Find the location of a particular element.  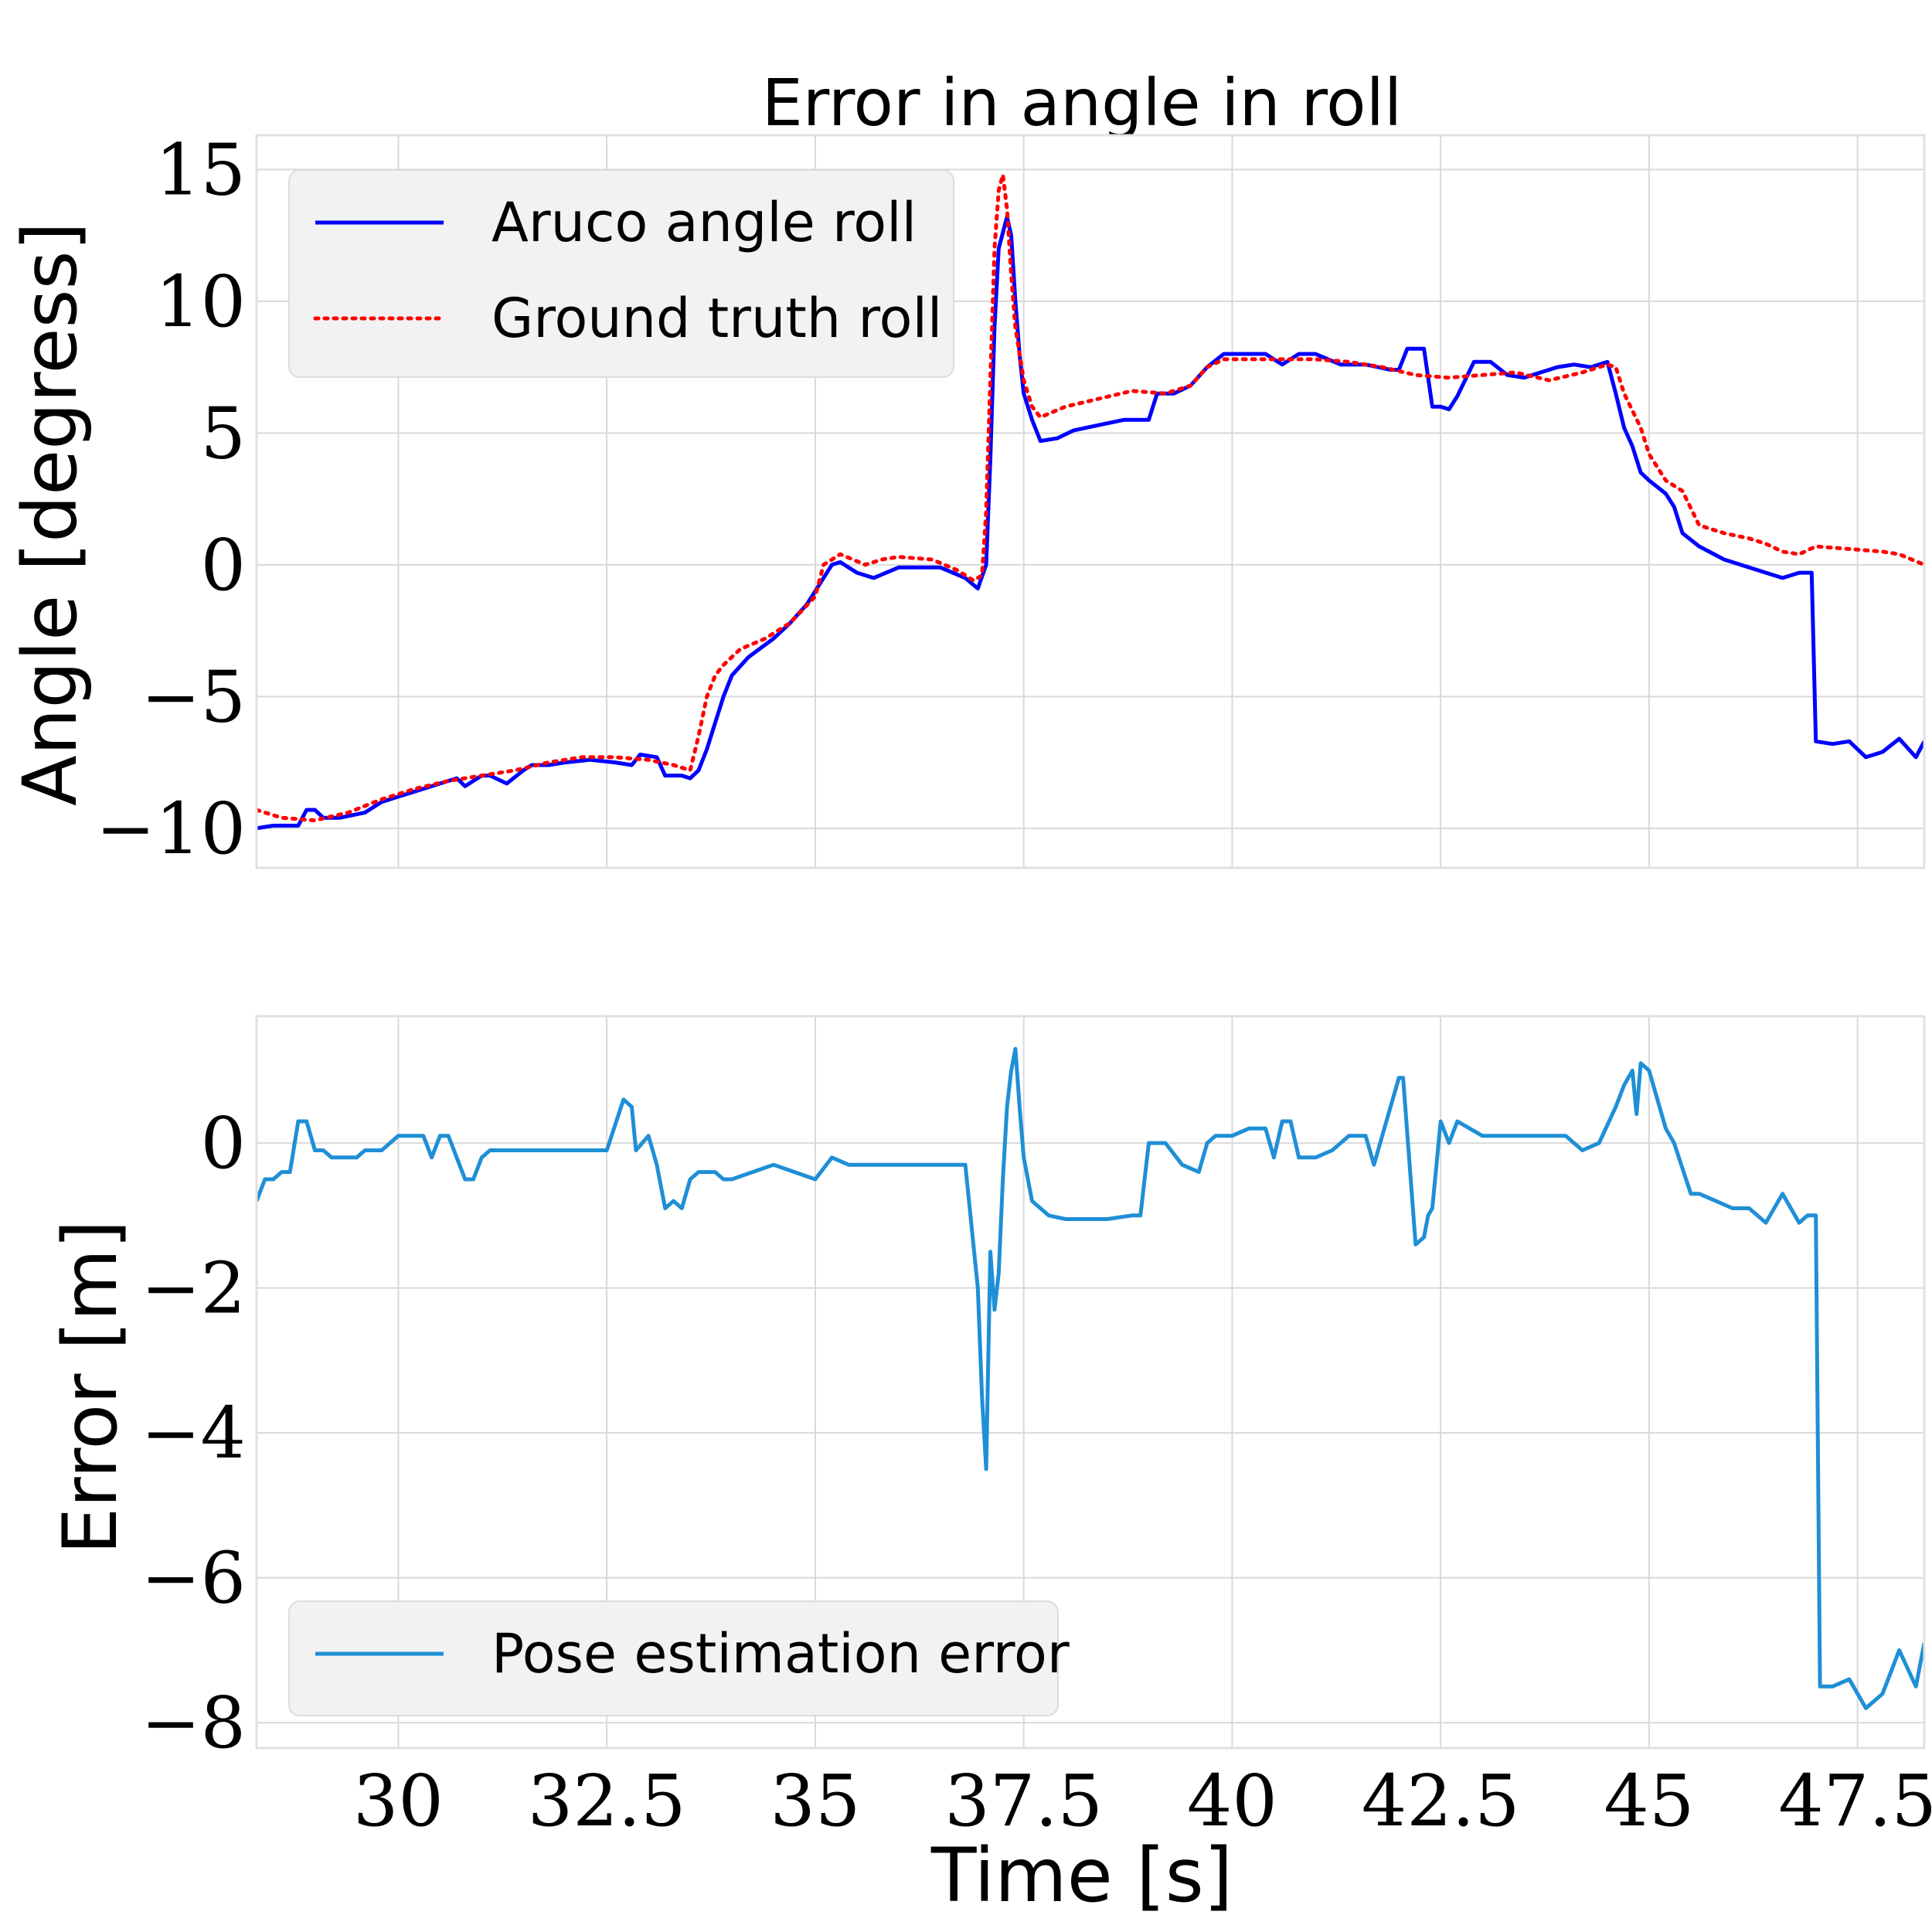

y-tick-label: 10 is located at coordinates (200, 301).